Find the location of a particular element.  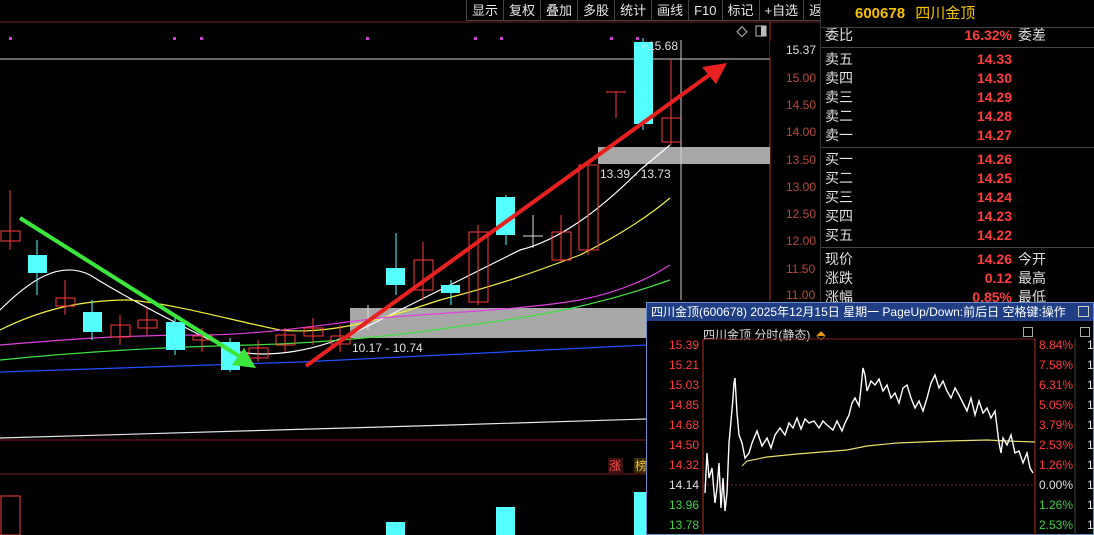

stats-list: 现价 14.26 今开 涨跌 0.12 最高 涨幅 0.85% 最低 is located at coordinates (957, 278).